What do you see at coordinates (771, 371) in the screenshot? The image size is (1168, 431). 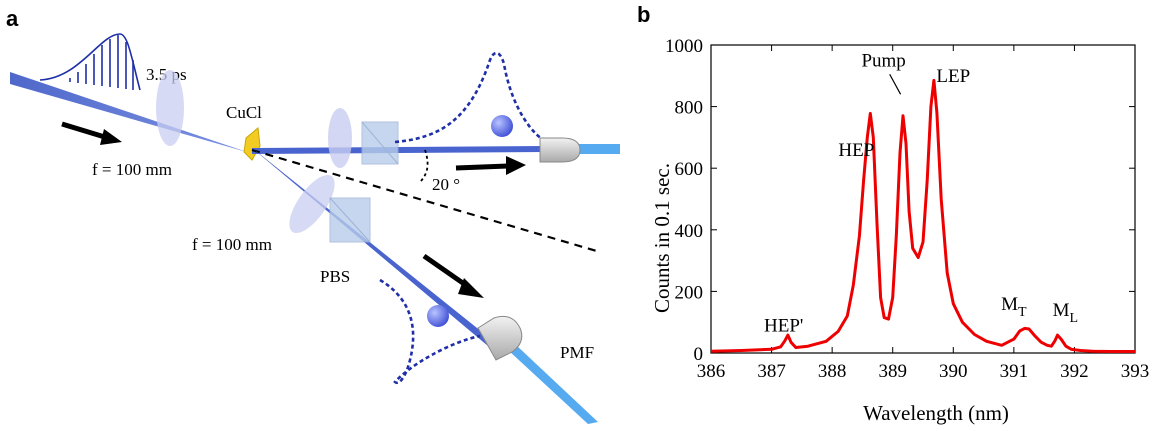 I see `x-tick-label: 387` at bounding box center [771, 371].